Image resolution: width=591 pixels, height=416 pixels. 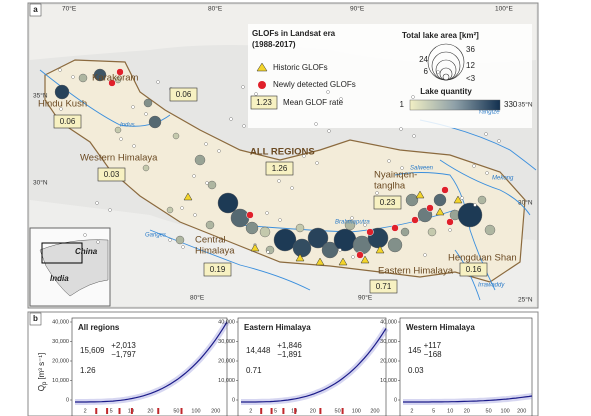 I want to click on size-label: 24, so click(x=423, y=59).